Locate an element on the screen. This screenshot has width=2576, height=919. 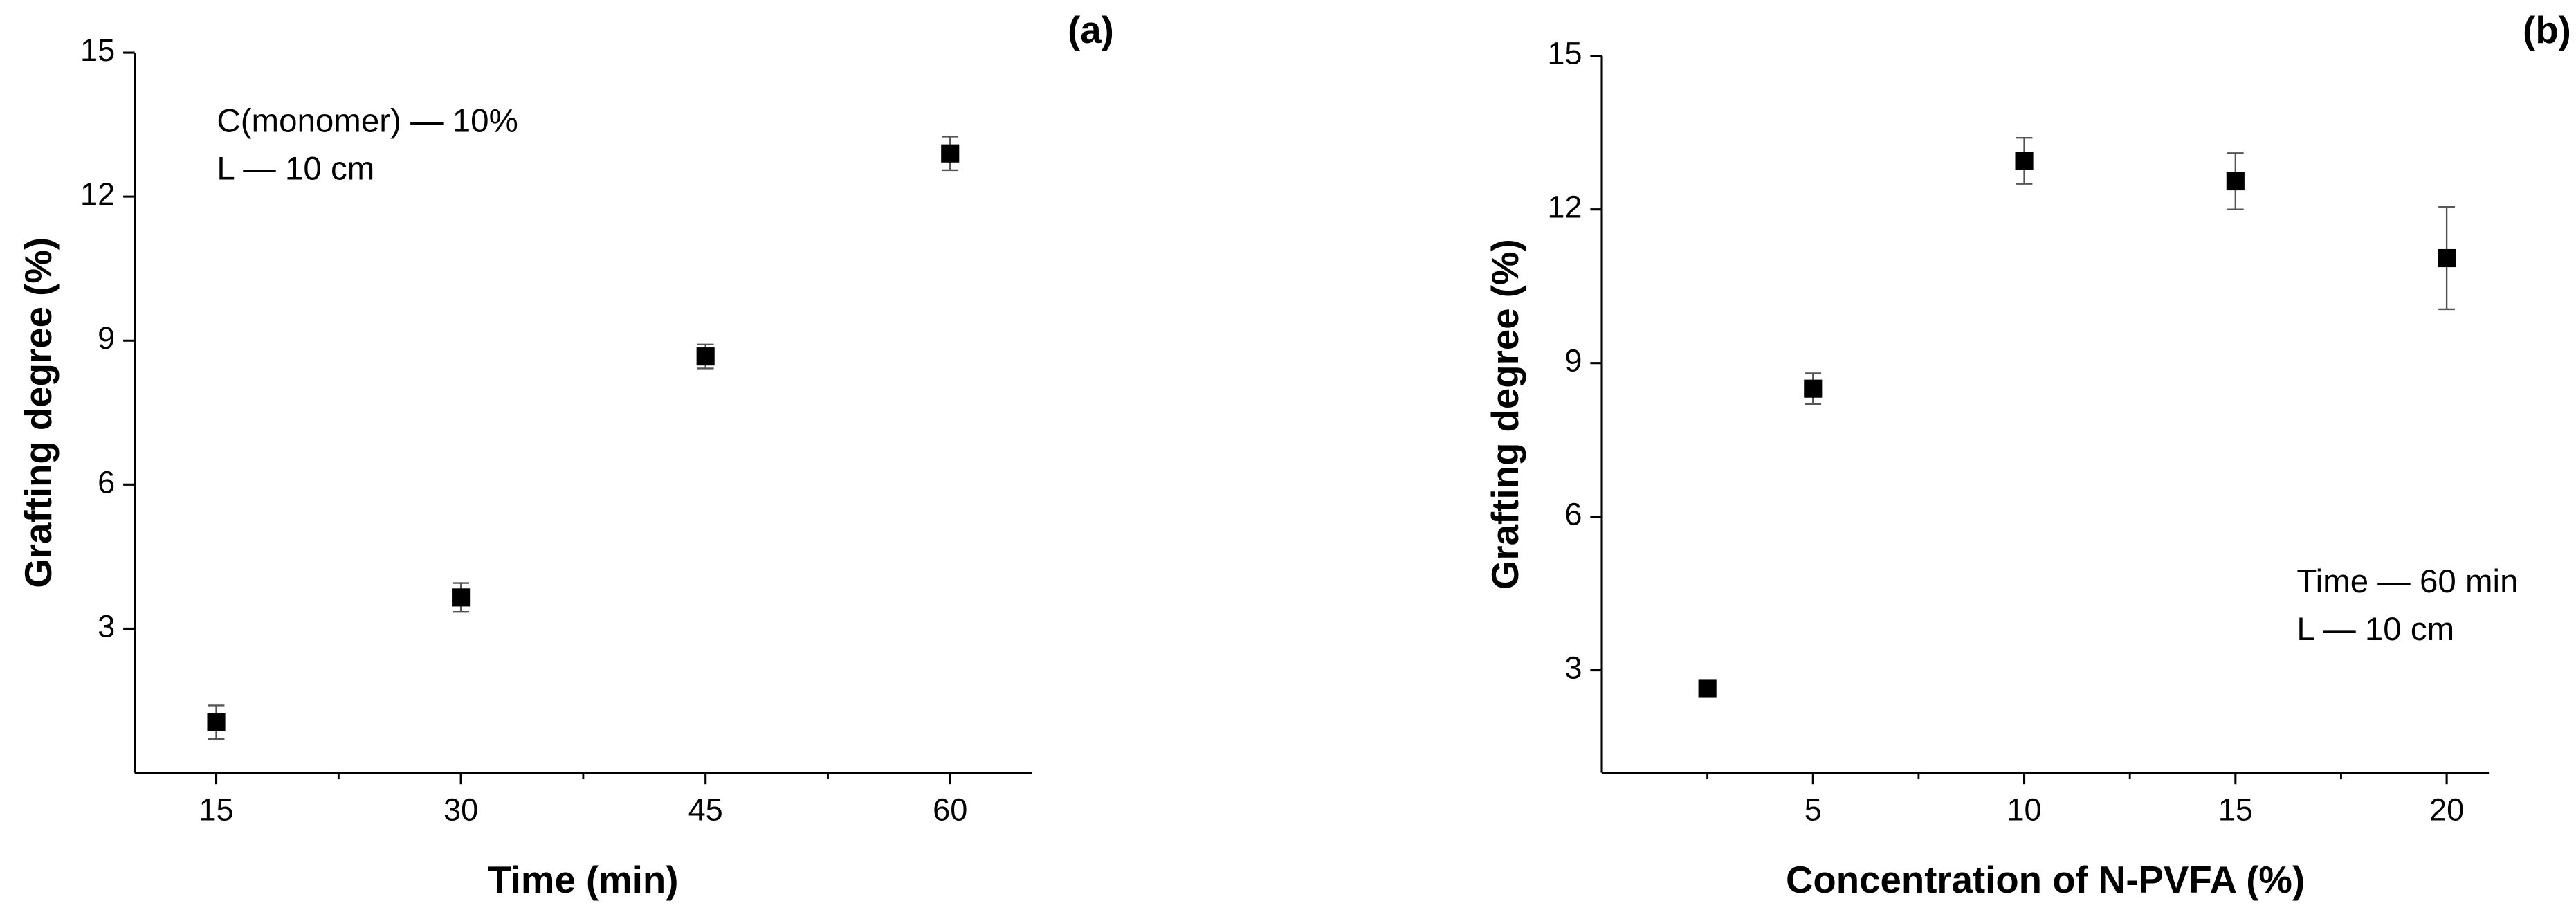
x-tick-label: 30 is located at coordinates (461, 809).